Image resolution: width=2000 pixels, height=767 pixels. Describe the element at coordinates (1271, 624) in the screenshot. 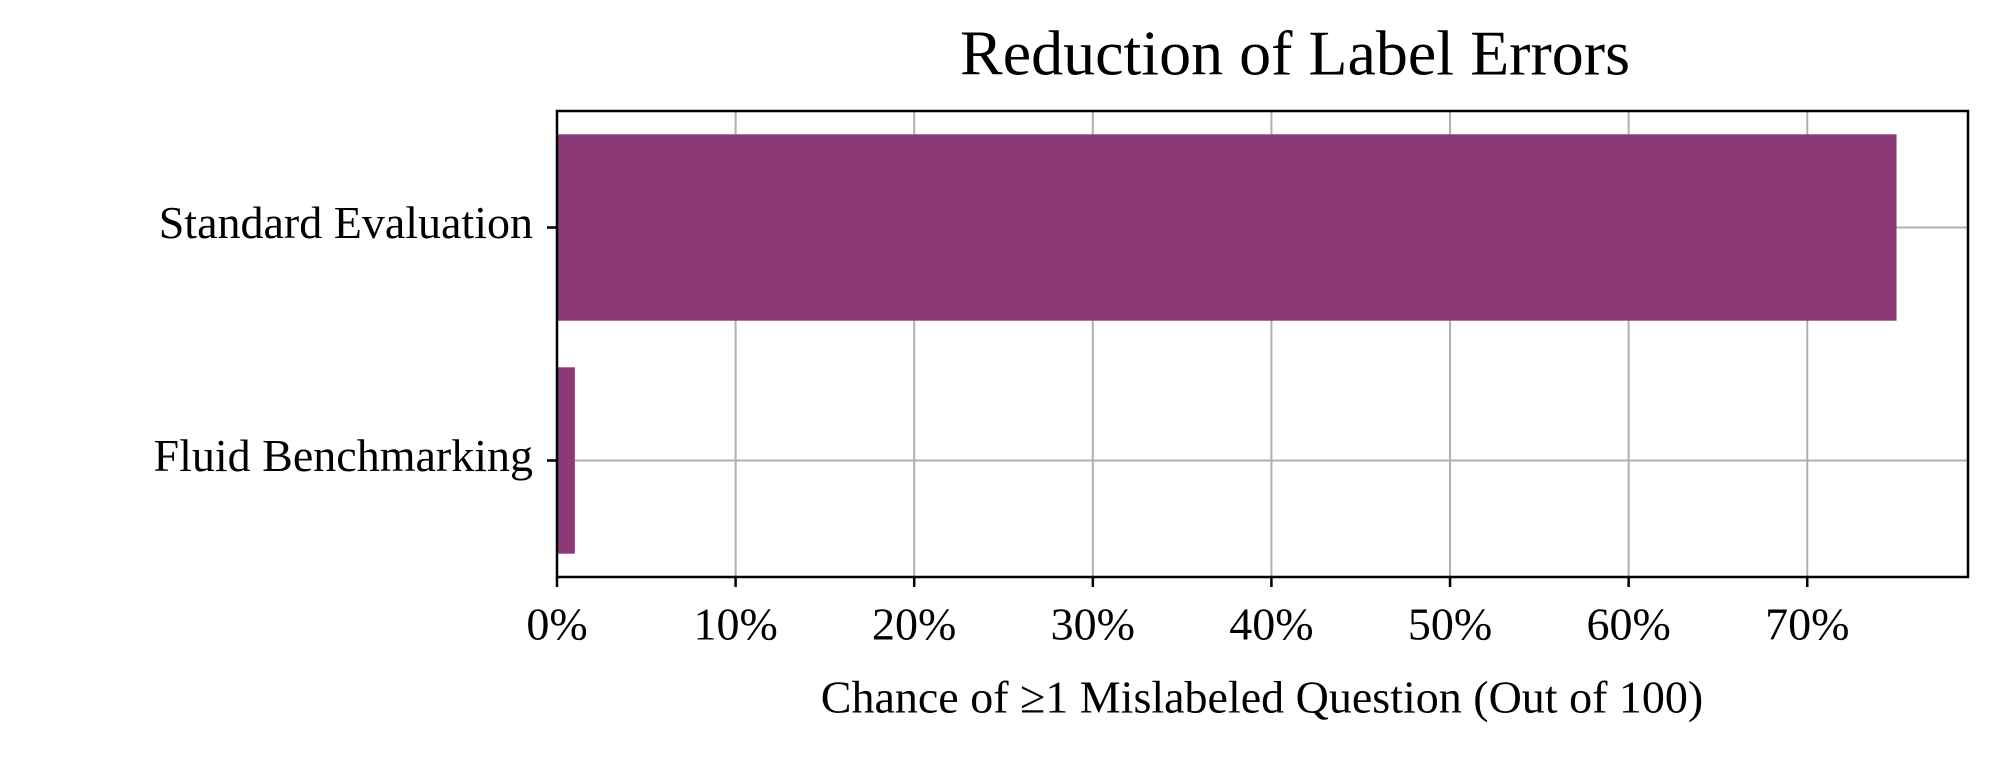

I see `x-tick-label: 40%` at that location.